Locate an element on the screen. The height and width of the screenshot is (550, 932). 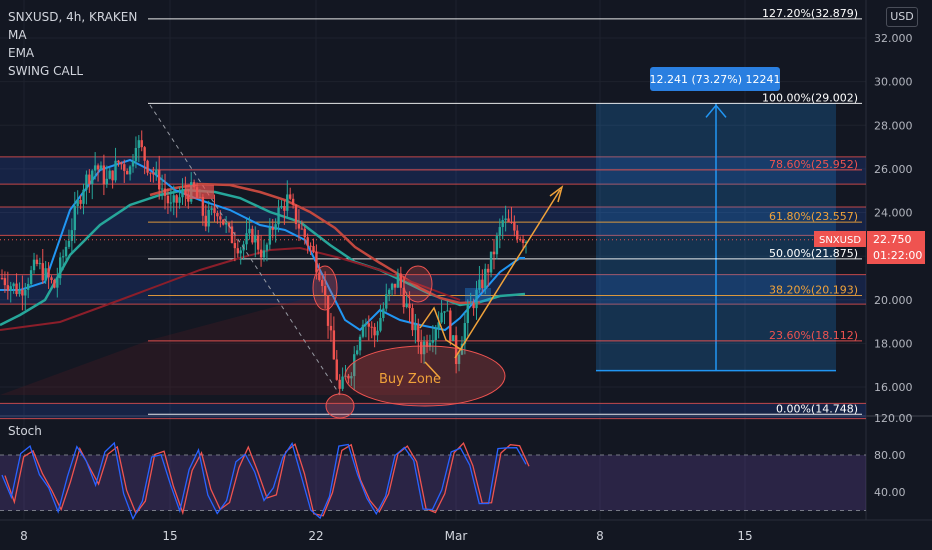
highlight-ellipse is located at coordinates (418, 284).